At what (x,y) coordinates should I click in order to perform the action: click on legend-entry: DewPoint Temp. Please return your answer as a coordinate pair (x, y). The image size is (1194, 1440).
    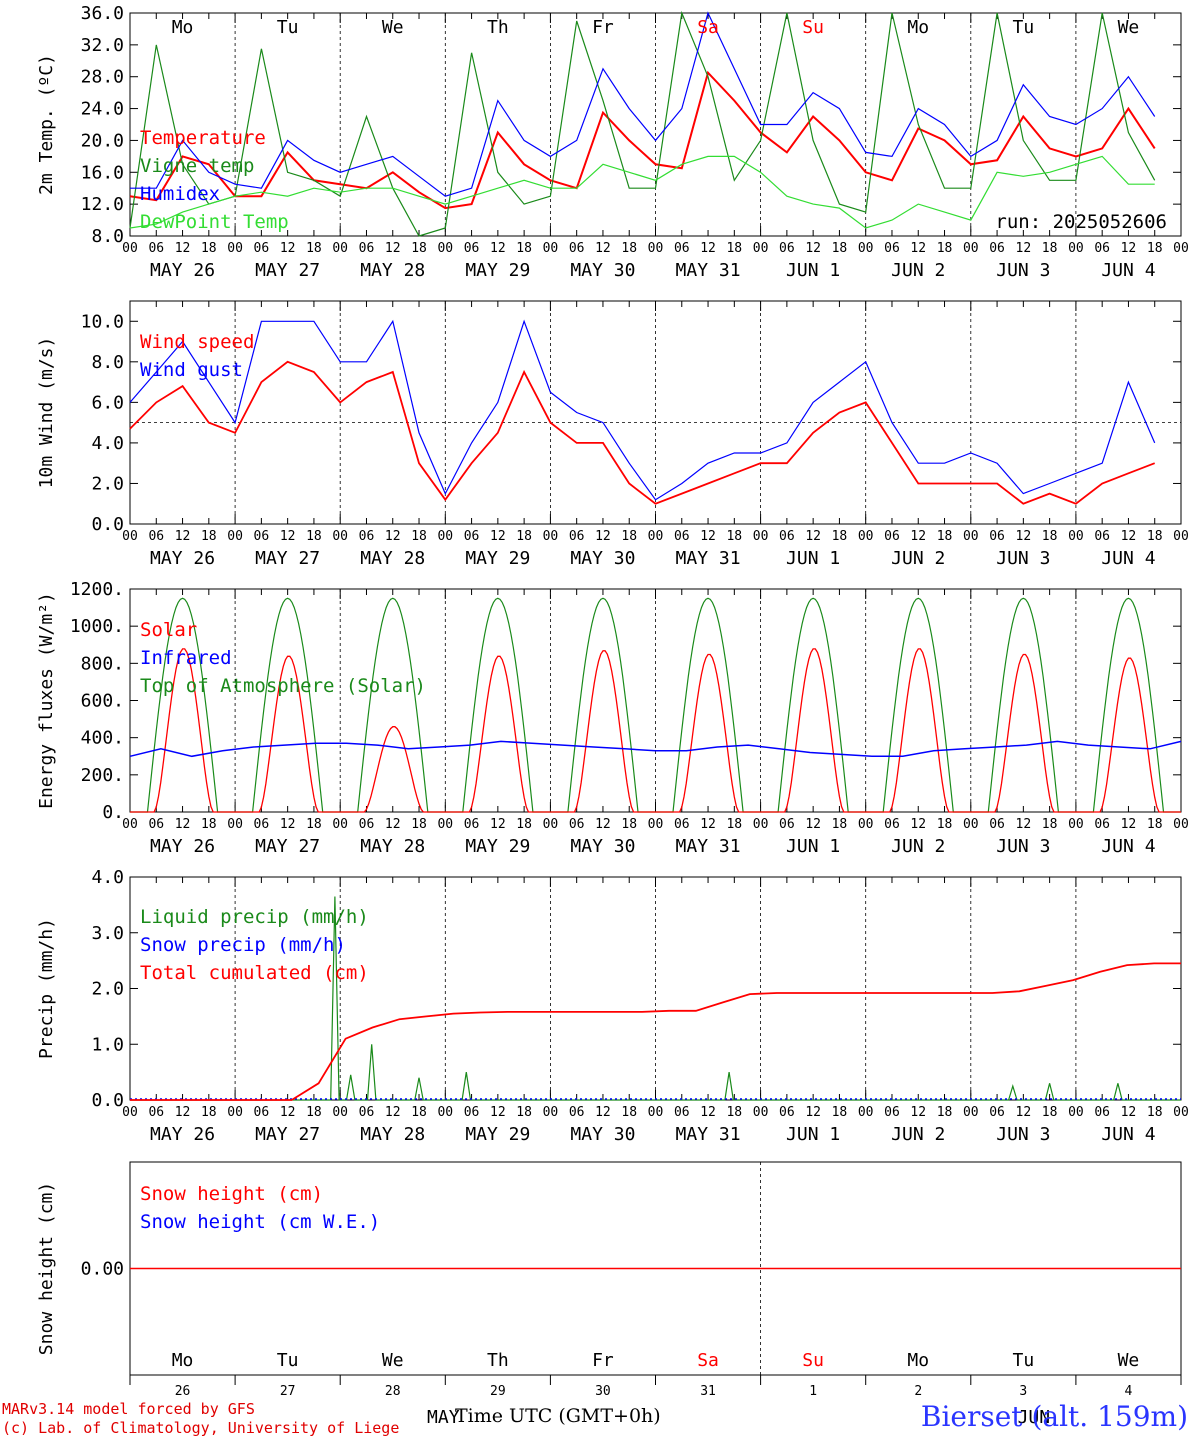
    Looking at the image, I should click on (214, 222).